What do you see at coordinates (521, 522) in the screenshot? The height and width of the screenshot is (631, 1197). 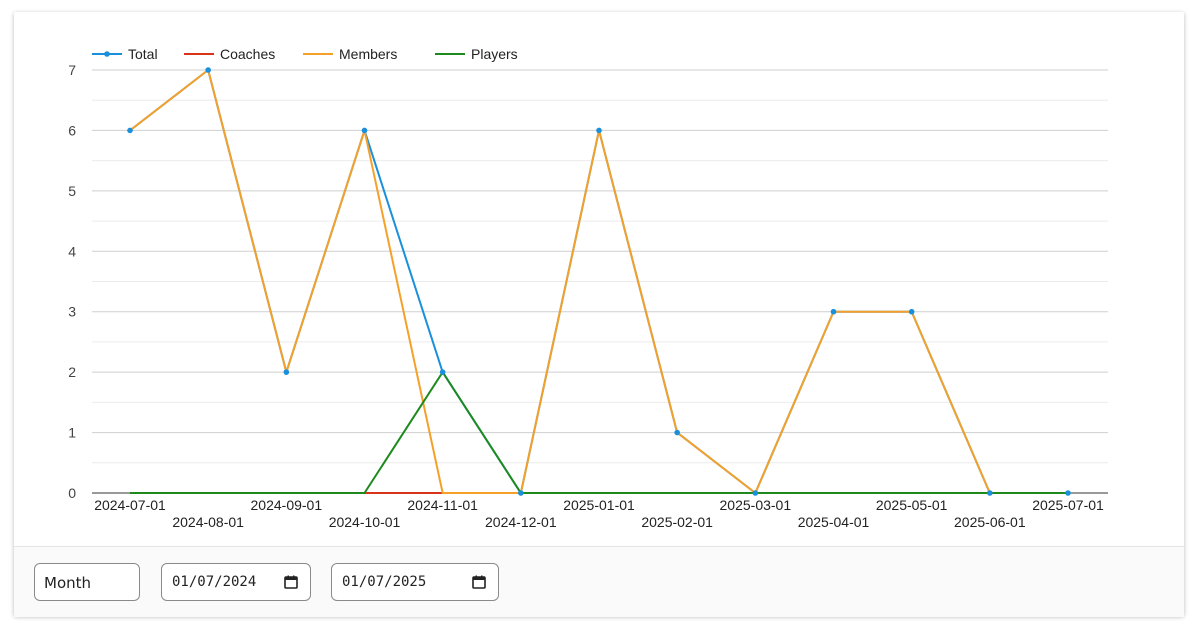 I see `x-tick-label: 2024-12-01` at bounding box center [521, 522].